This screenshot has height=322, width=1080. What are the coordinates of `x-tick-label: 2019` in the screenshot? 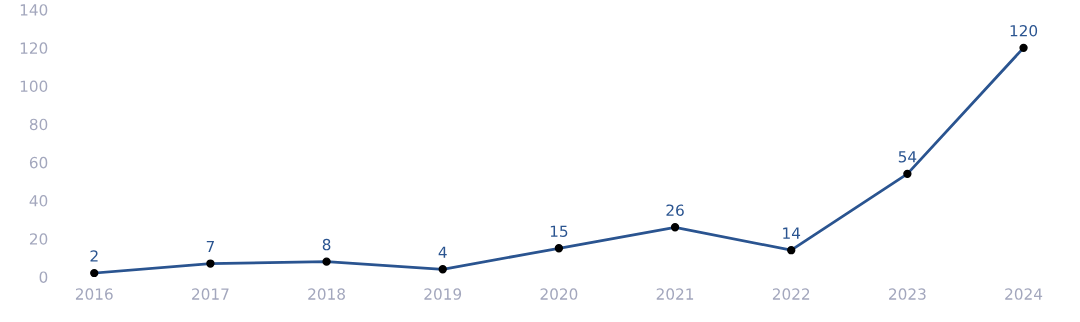 It's located at (443, 294).